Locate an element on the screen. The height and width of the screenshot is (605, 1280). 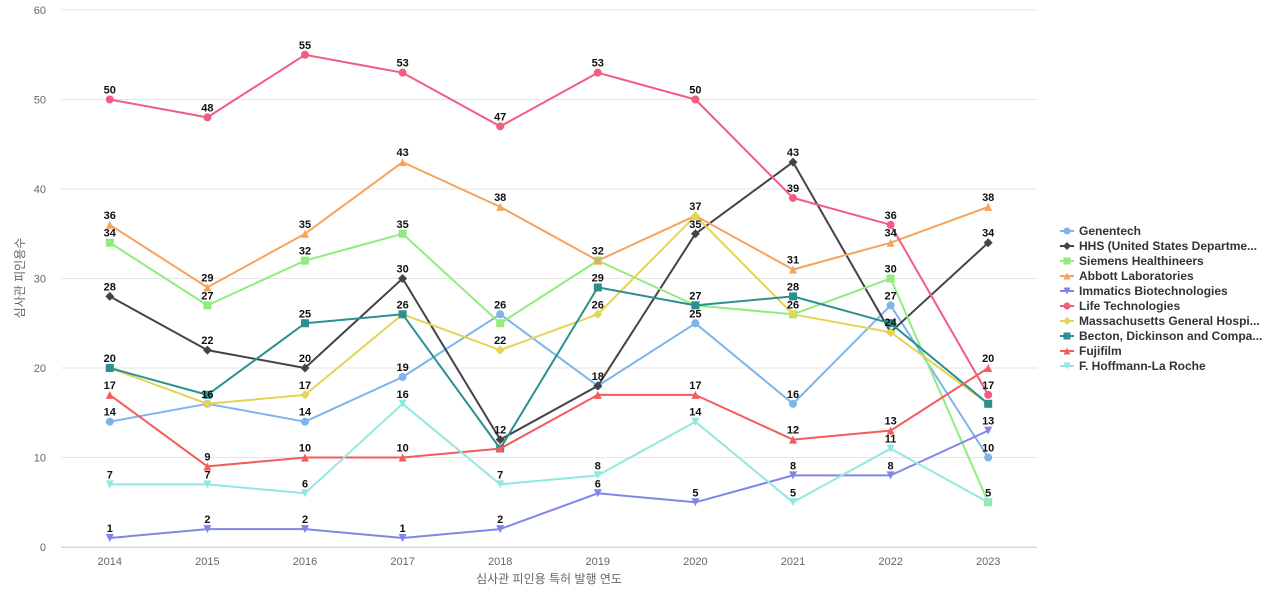
legend-item: Genentech is located at coordinates (1100, 231).